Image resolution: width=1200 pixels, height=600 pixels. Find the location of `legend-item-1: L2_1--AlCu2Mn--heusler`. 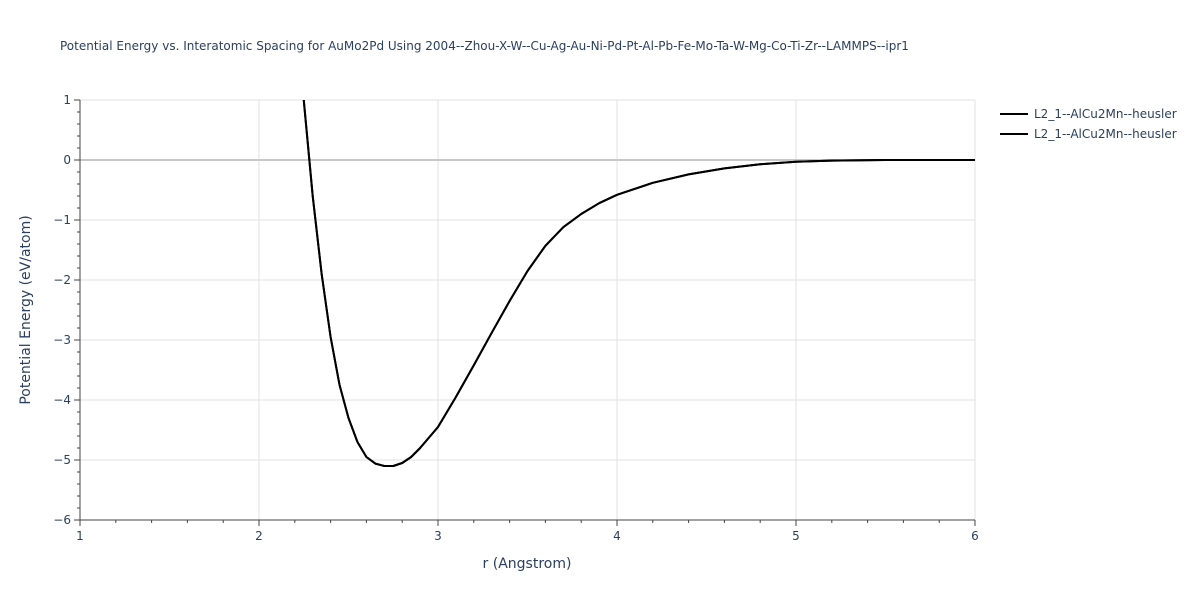

legend-item-1: L2_1--AlCu2Mn--heusler is located at coordinates (1088, 114).